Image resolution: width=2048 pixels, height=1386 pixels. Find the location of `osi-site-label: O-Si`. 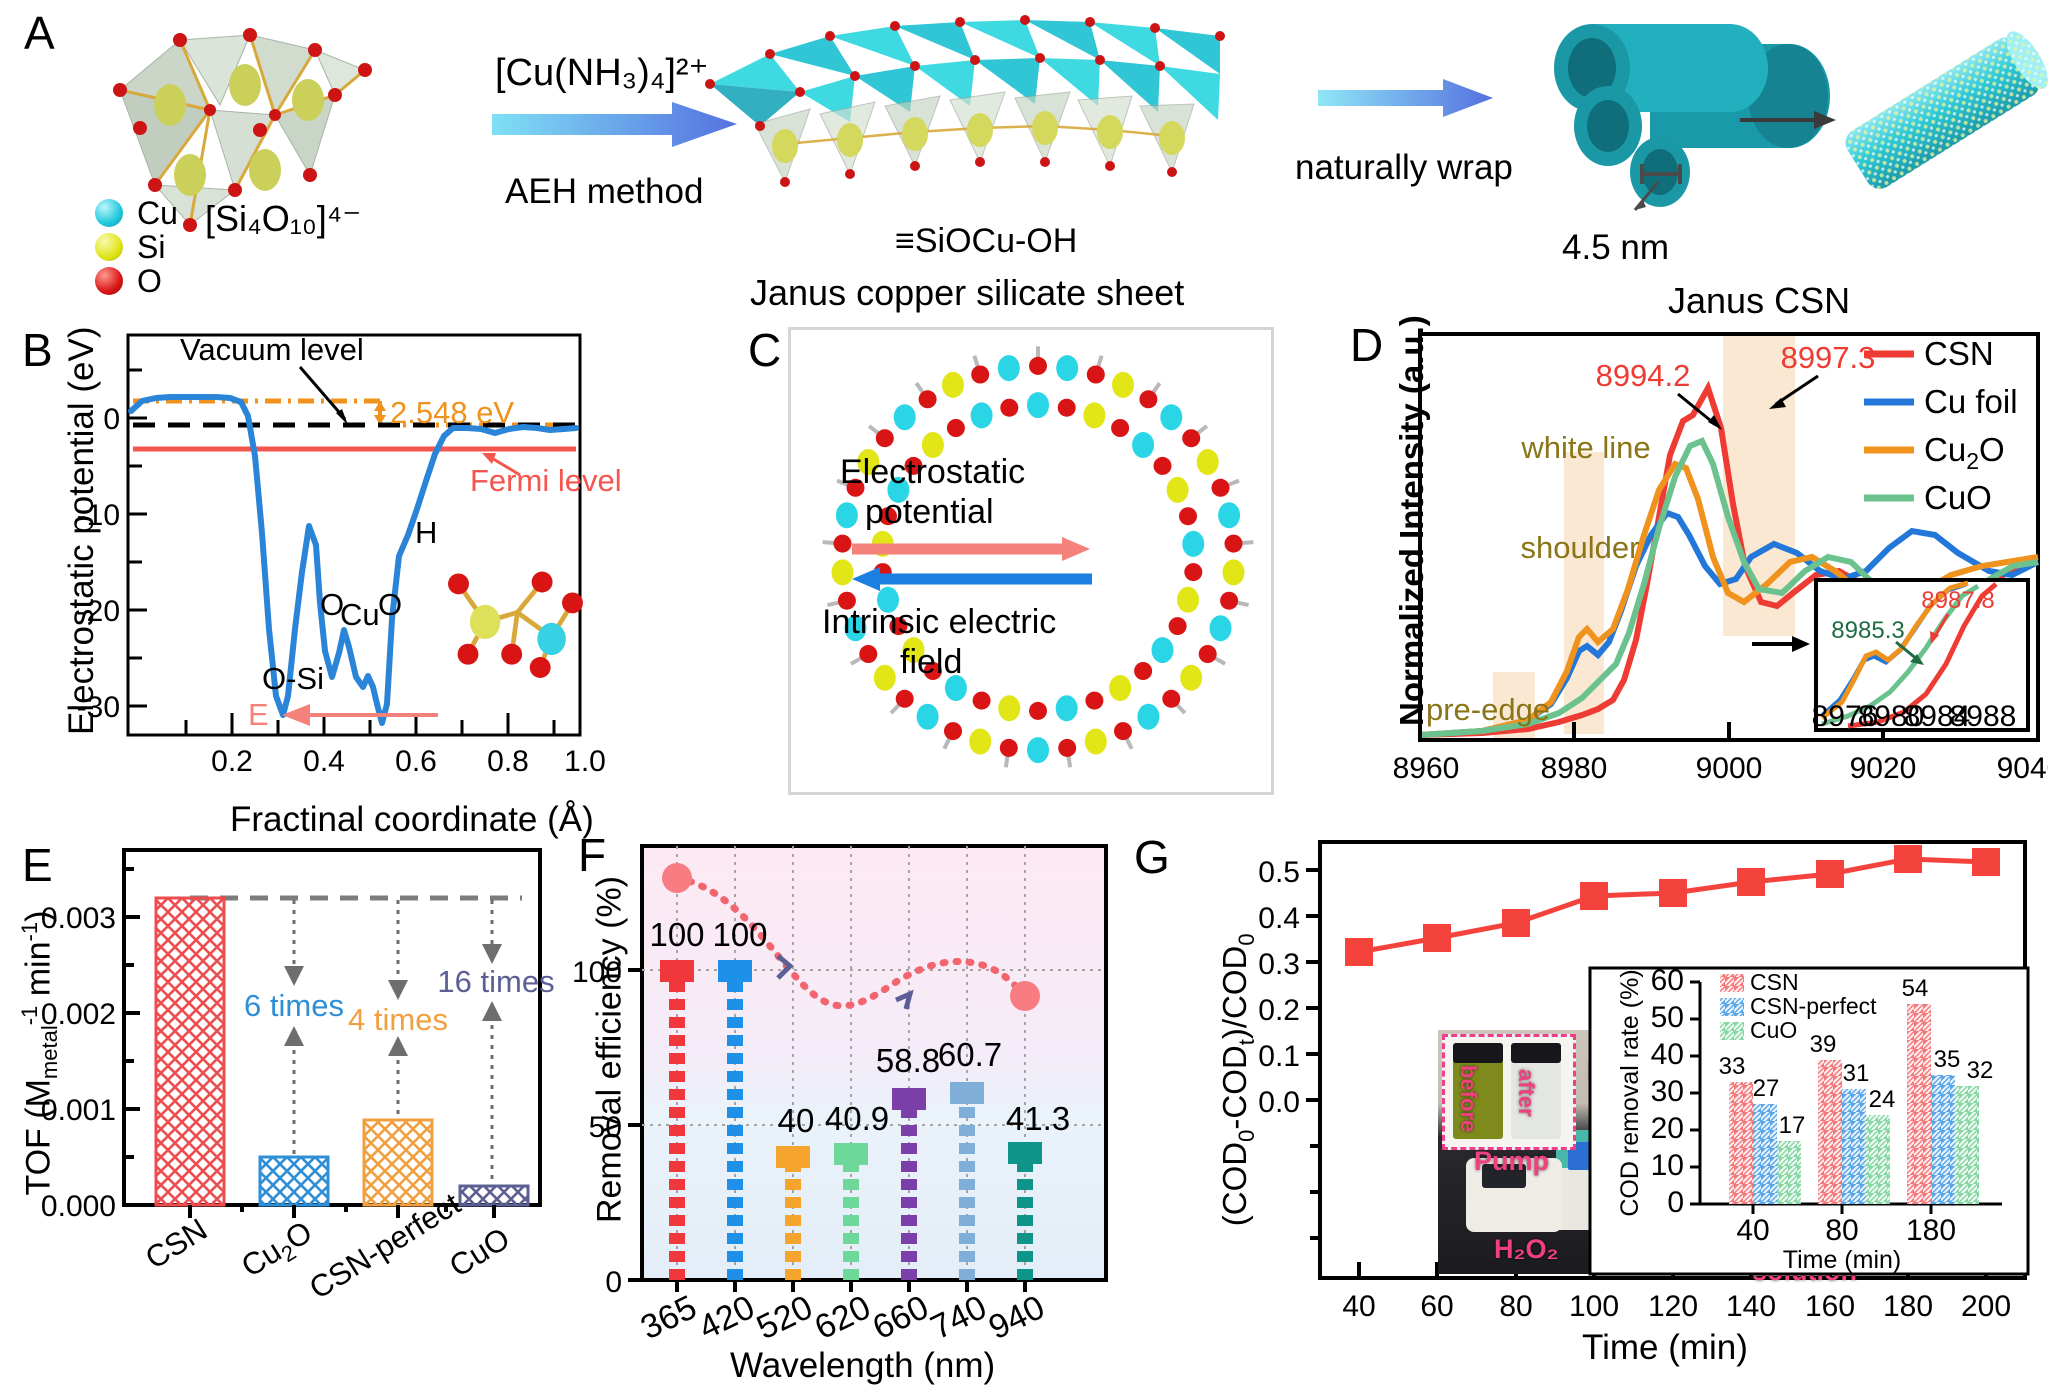

osi-site-label: O-Si is located at coordinates (293, 678).